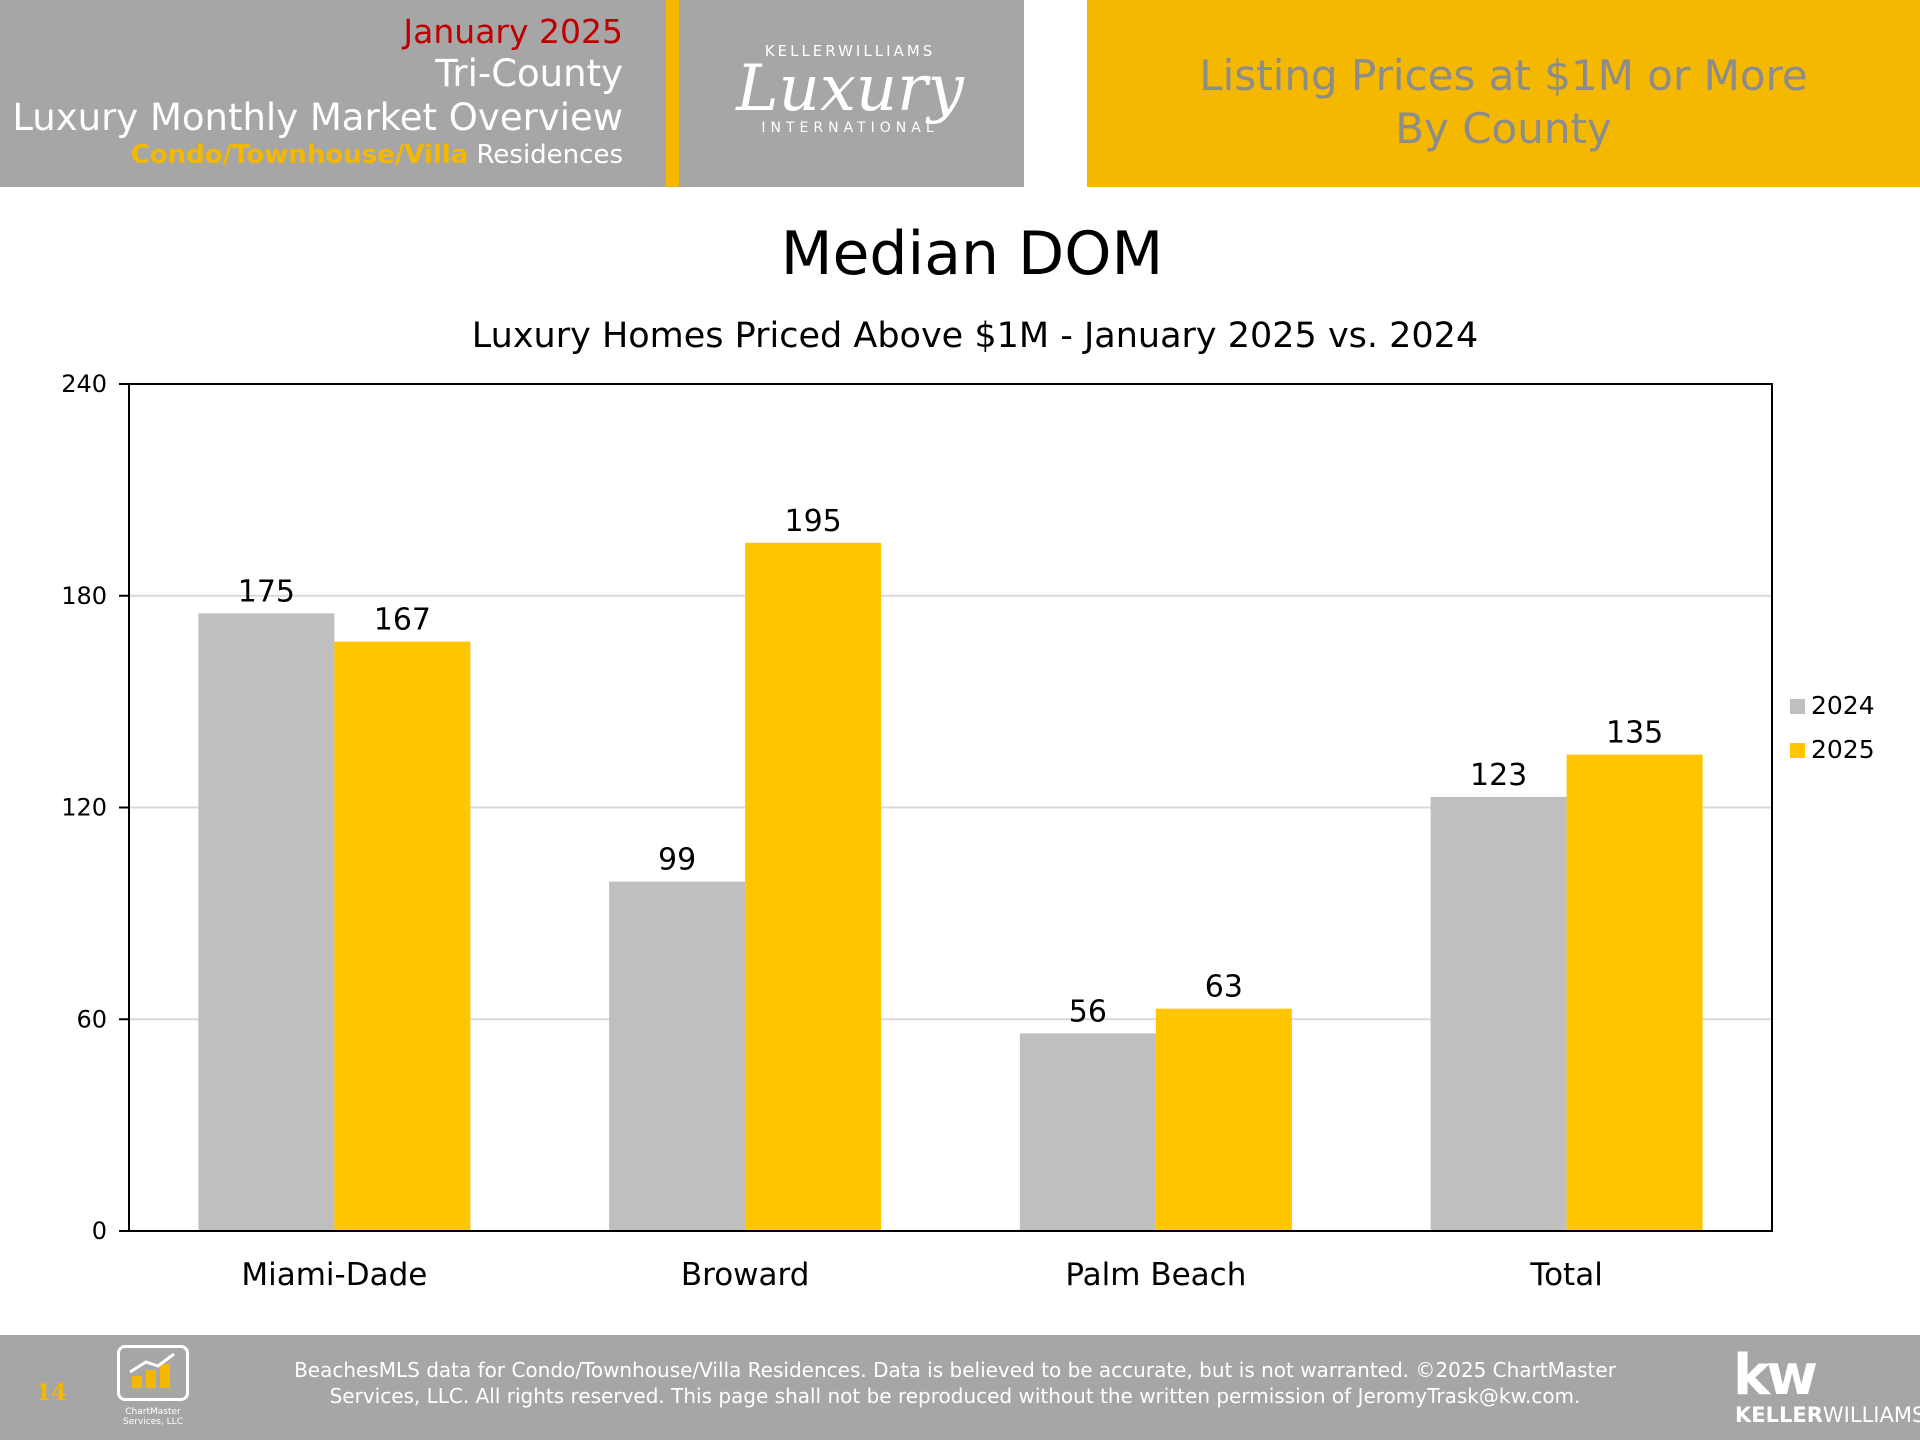 The width and height of the screenshot is (1920, 1440). Describe the element at coordinates (529, 73) in the screenshot. I see `report-region: Tri-County` at that location.